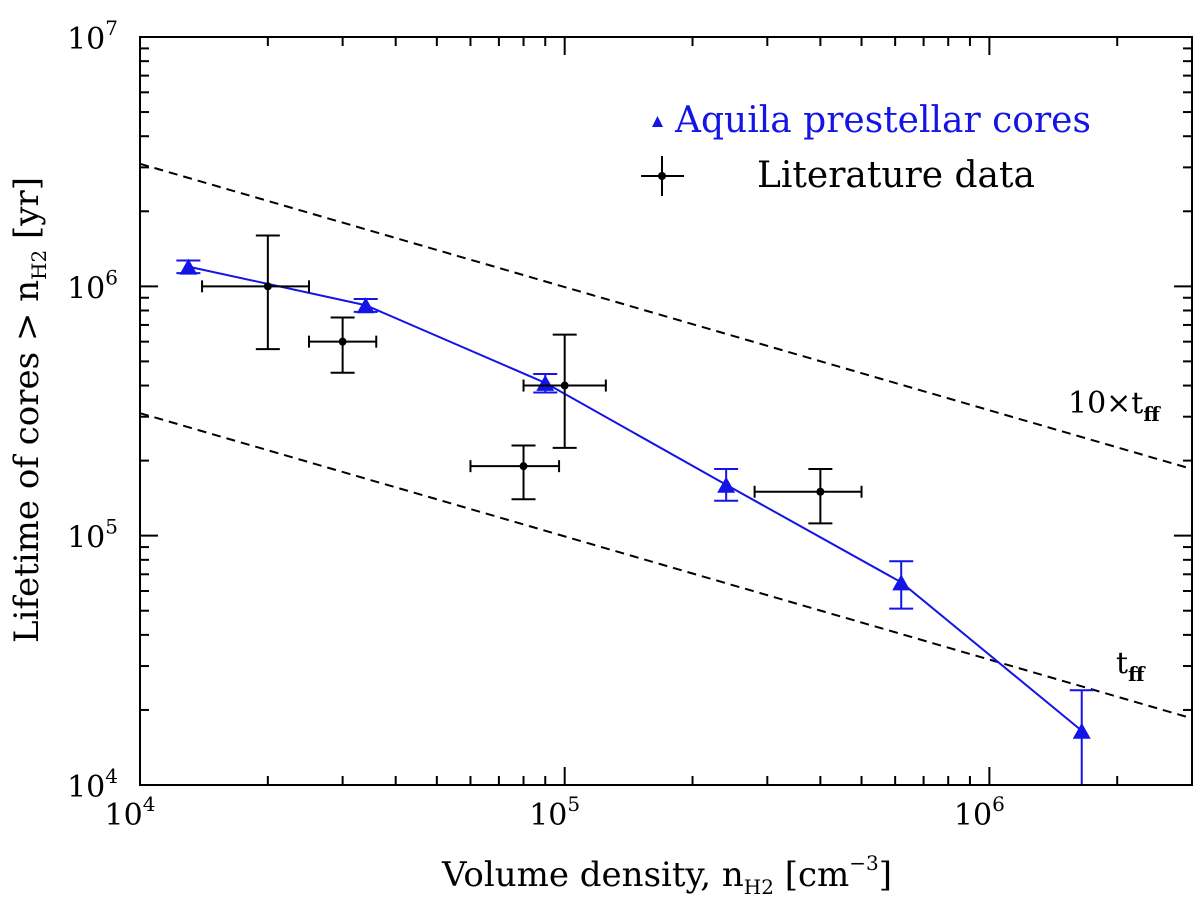  Describe the element at coordinates (130, 812) in the screenshot. I see `x-tick-label: 10⁴` at that location.